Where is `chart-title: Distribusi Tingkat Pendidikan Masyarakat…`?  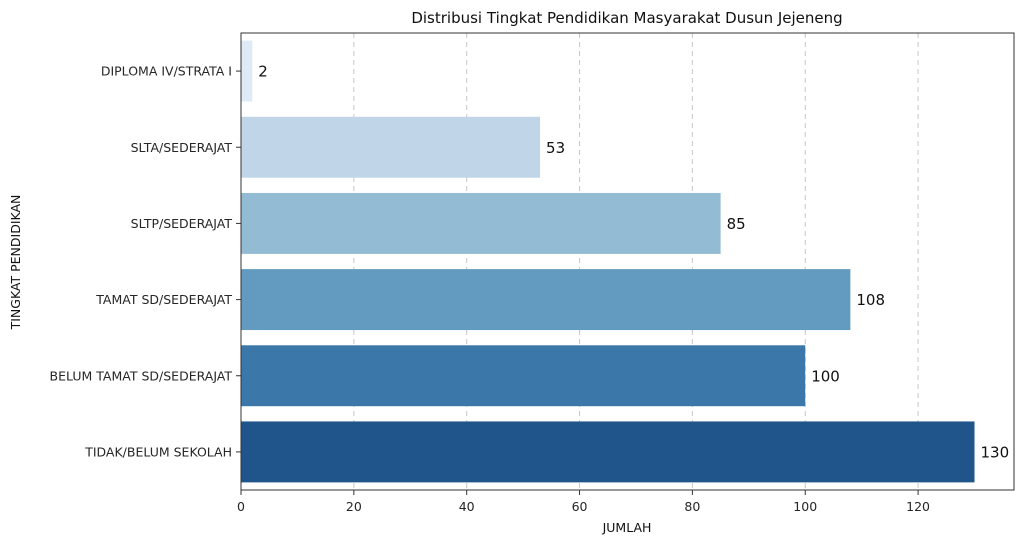
chart-title: Distribusi Tingkat Pendidikan Masyarakat… is located at coordinates (626, 18).